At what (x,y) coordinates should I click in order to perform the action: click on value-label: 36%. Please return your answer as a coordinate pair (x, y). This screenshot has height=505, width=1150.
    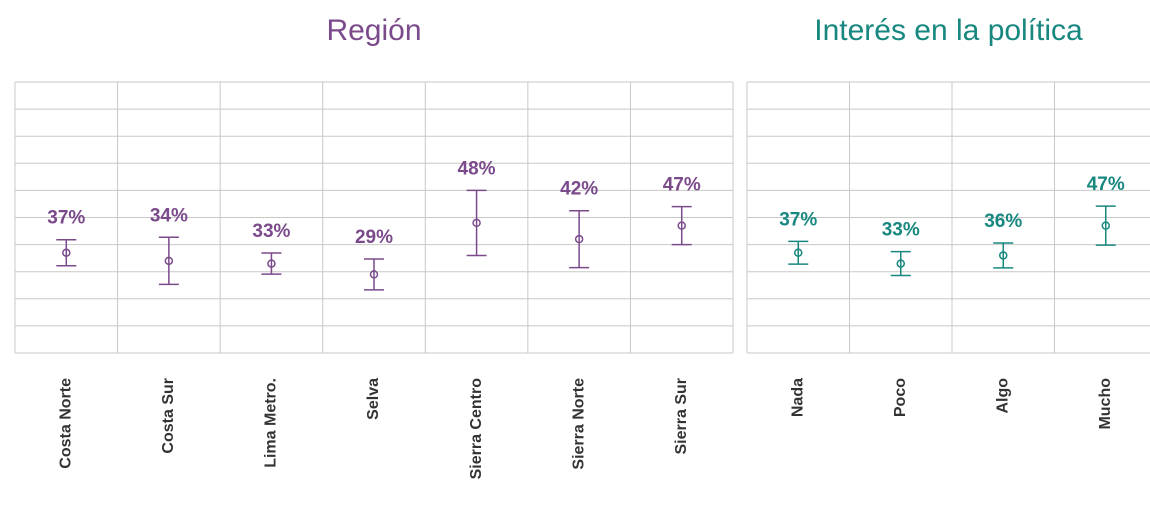
    Looking at the image, I should click on (1003, 221).